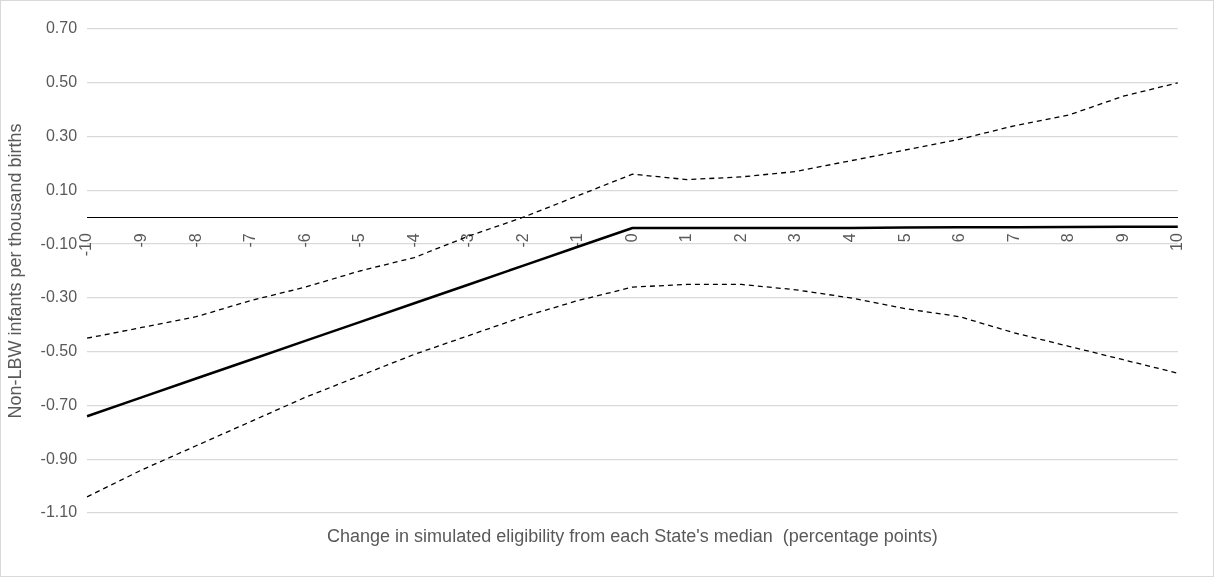 The height and width of the screenshot is (577, 1214). Describe the element at coordinates (959, 238) in the screenshot. I see `x-tick-label: 6` at that location.